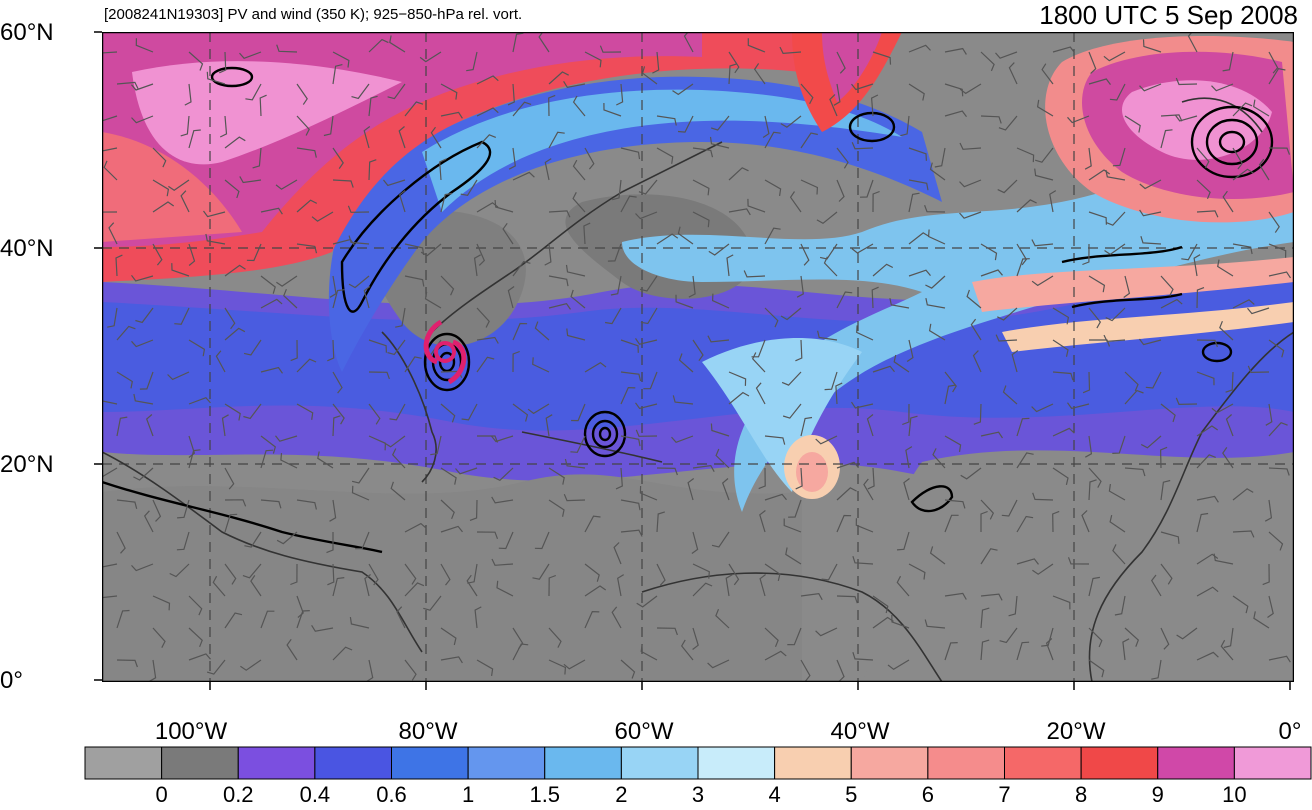 The width and height of the screenshot is (1312, 810). Describe the element at coordinates (1081, 794) in the screenshot. I see `colorbar-label: 8` at that location.